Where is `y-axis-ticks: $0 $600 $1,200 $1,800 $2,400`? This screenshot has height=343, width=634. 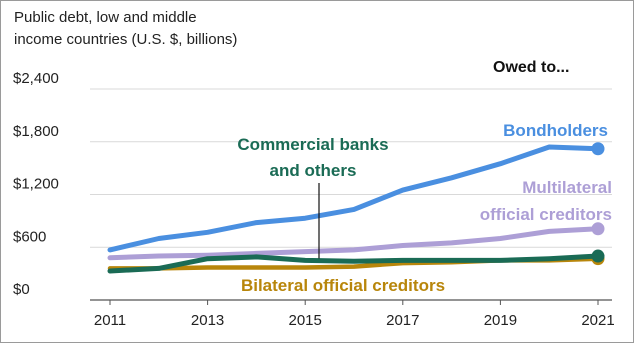
y-axis-ticks: $0 $600 $1,200 $1,800 $2,400 is located at coordinates (36, 184).